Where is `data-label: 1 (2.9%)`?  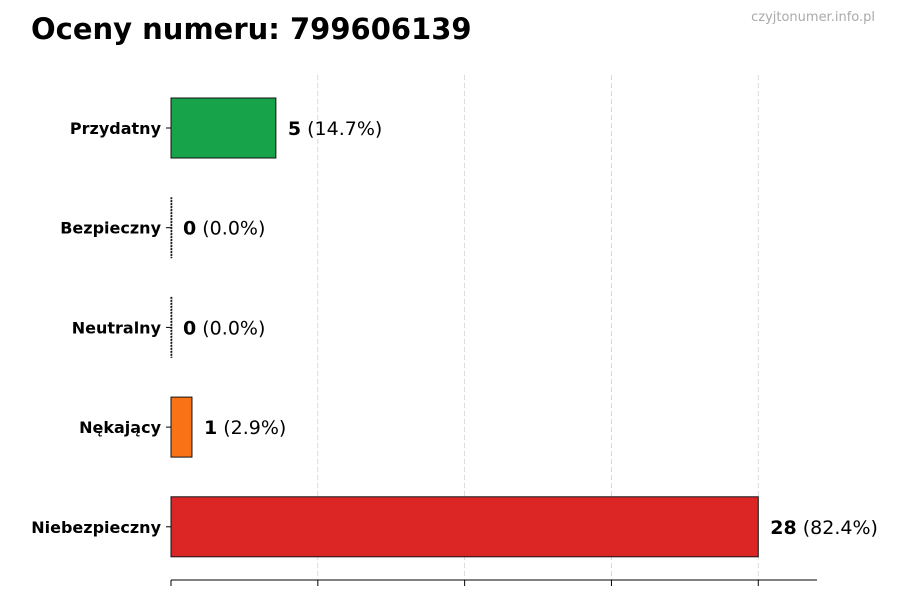
data-label: 1 (2.9%) is located at coordinates (245, 428).